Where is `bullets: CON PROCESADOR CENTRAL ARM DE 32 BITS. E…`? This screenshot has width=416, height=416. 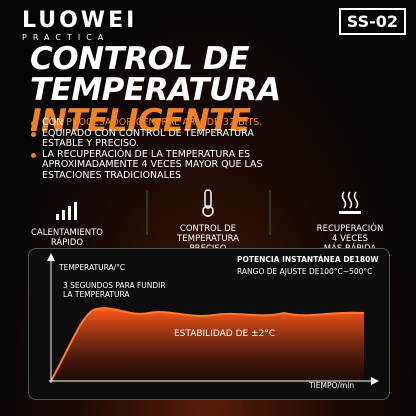
bullets: CON PROCESADOR CENTRAL ARM DE 32 BITS. E… is located at coordinates (220, 149).